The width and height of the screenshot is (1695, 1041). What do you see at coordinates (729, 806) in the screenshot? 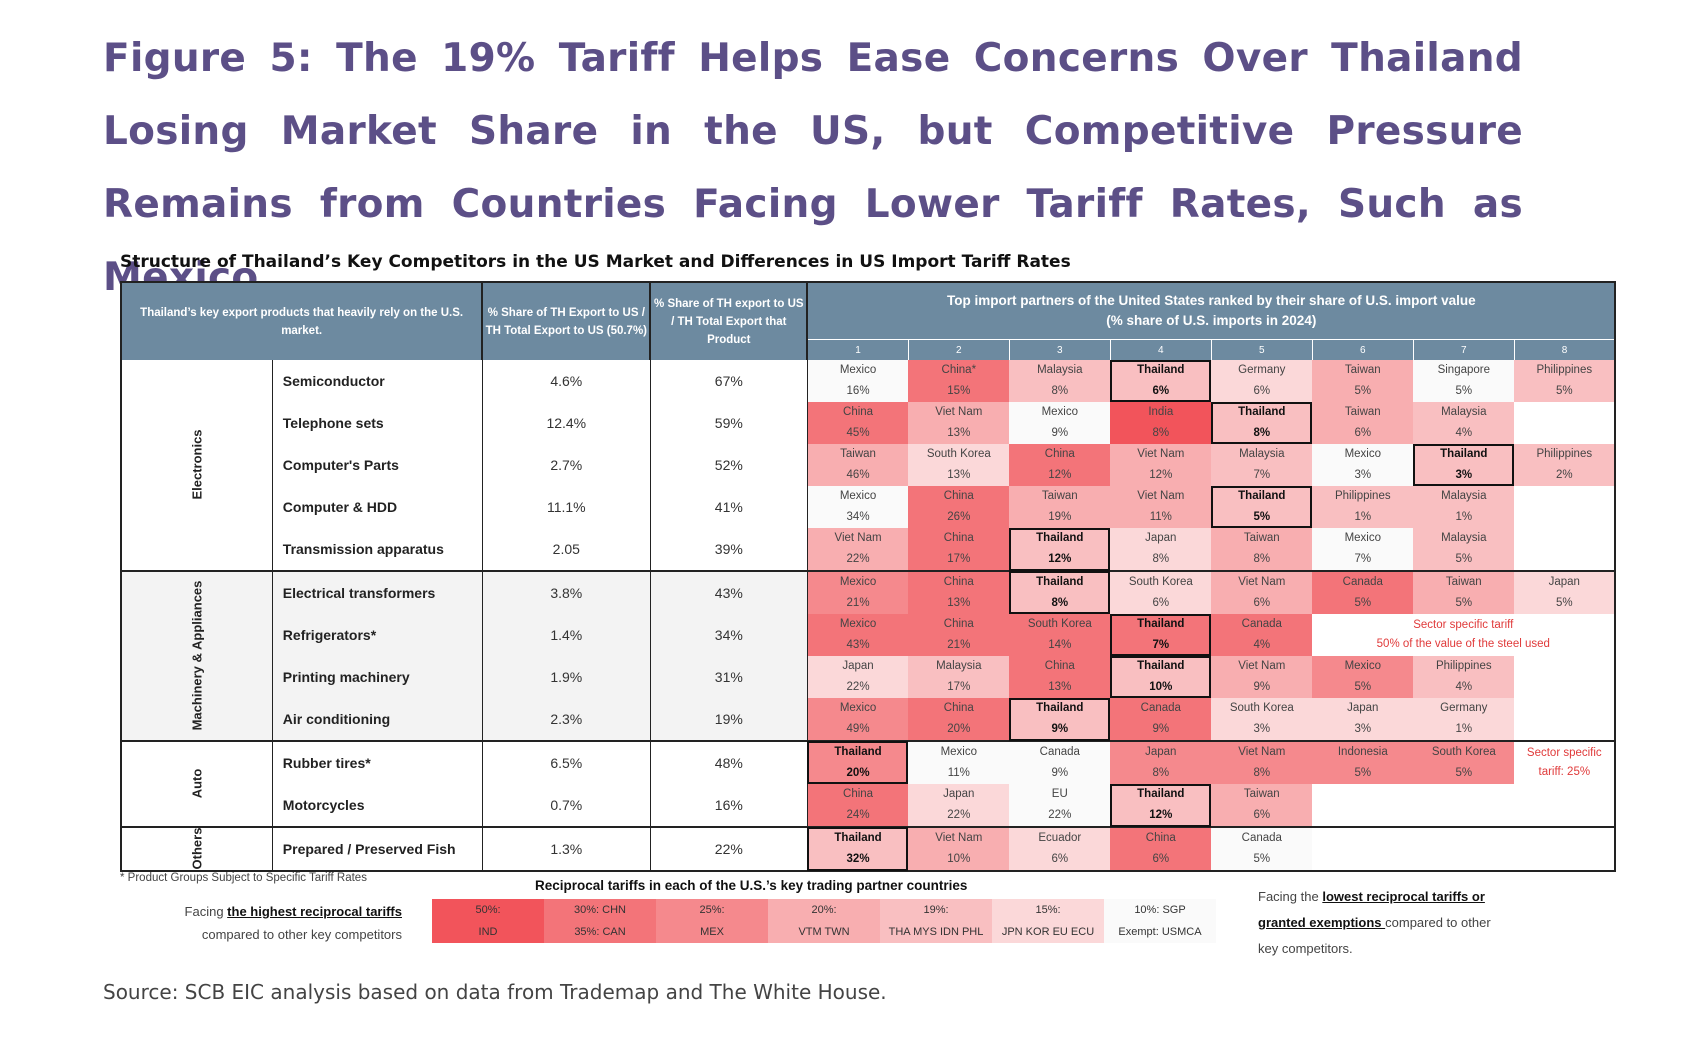
I see `share-product-value: 16%` at bounding box center [729, 806].